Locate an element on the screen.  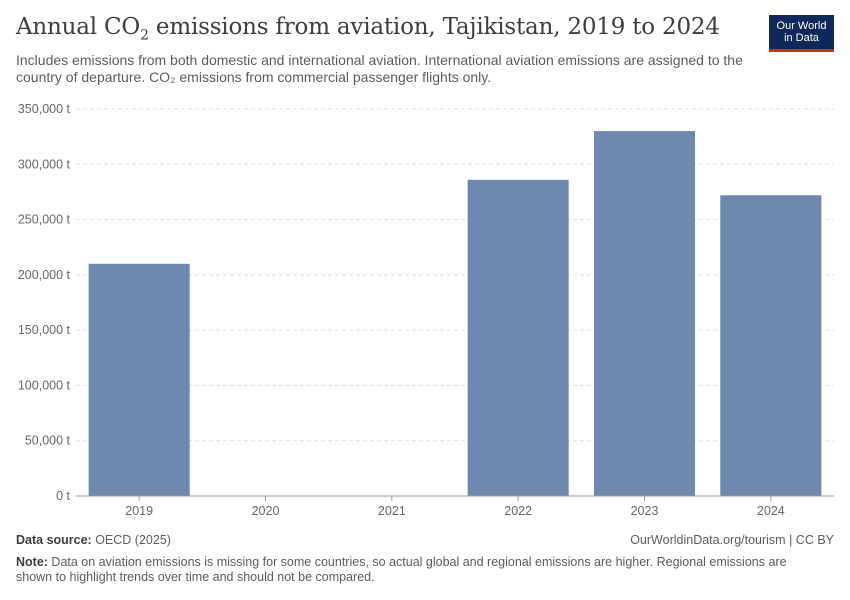
bar-2023 is located at coordinates (644, 313).